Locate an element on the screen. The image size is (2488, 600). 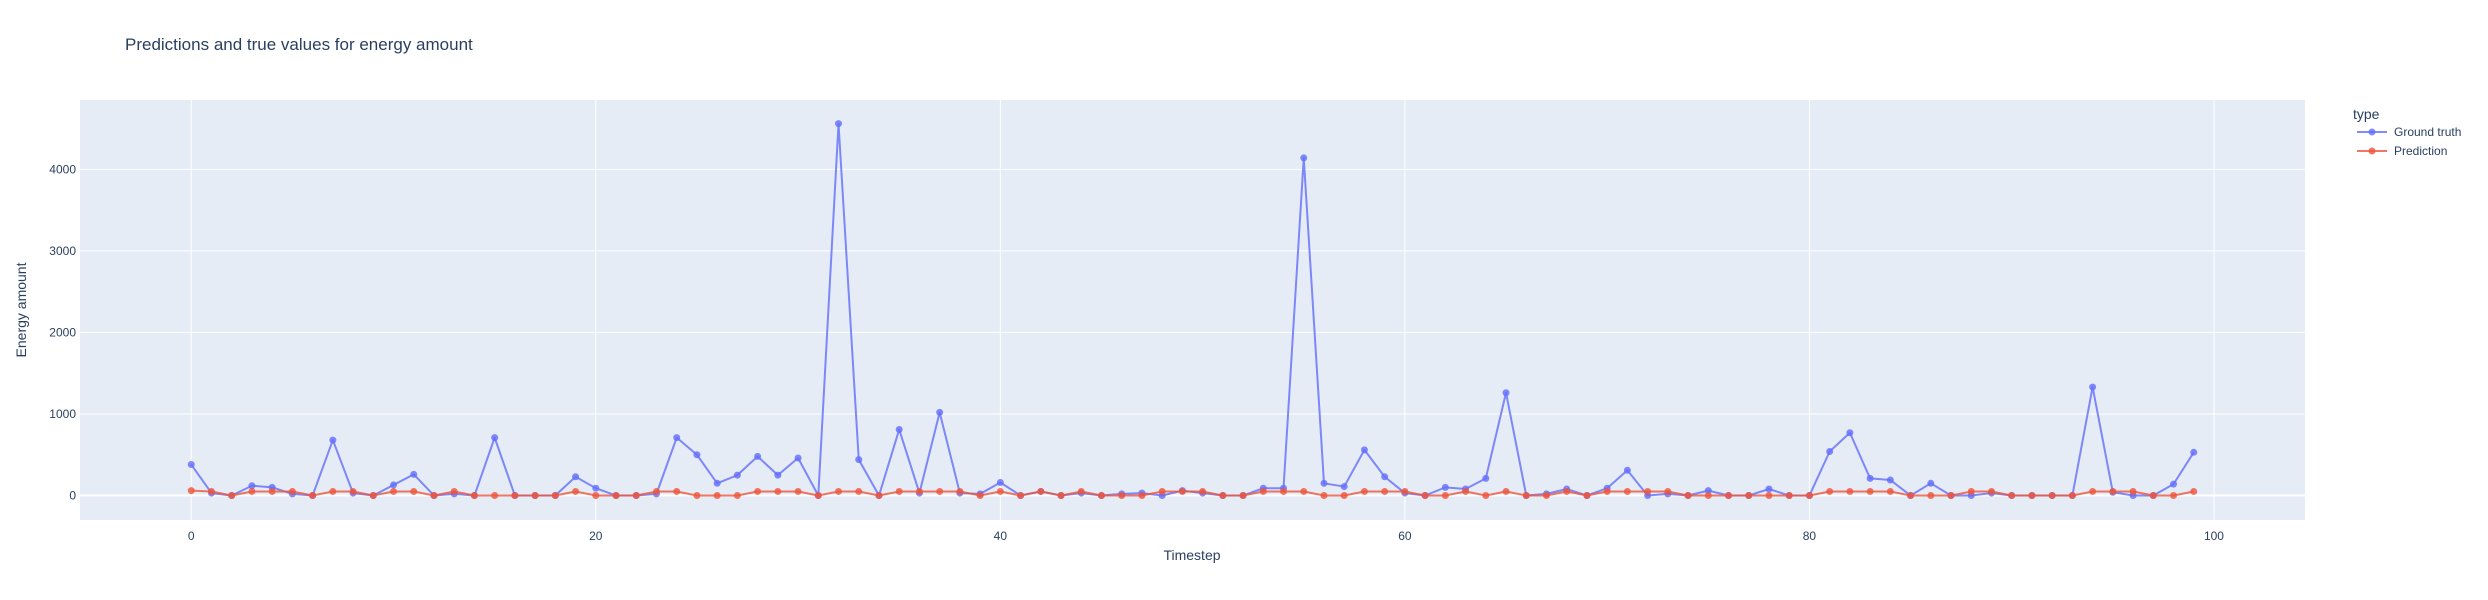
legend: type Ground truth Prediction is located at coordinates (2407, 132).